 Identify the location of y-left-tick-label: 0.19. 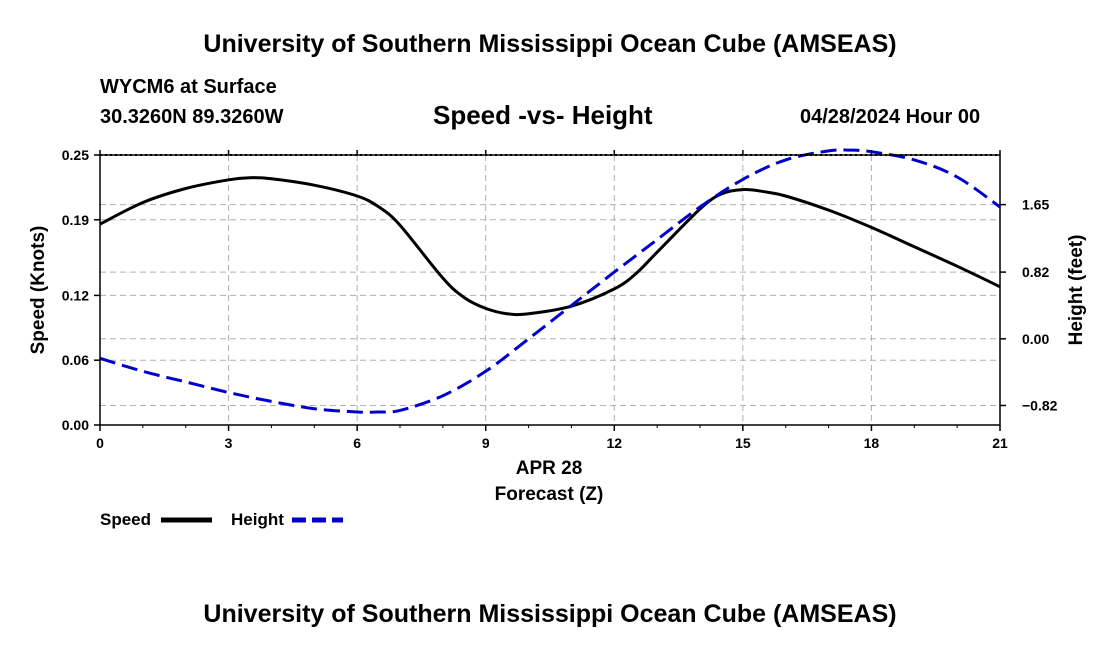
(75, 220).